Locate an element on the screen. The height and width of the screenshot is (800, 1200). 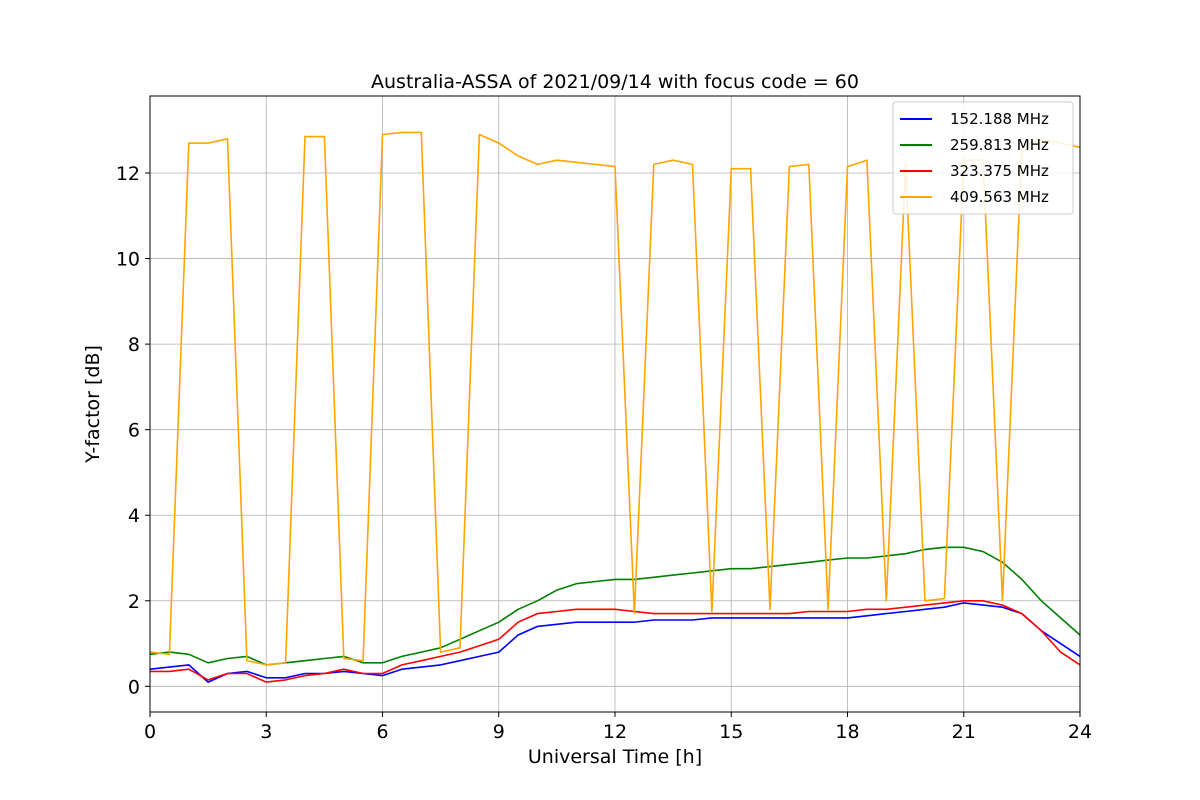
x-tick-label: 0 is located at coordinates (150, 732).